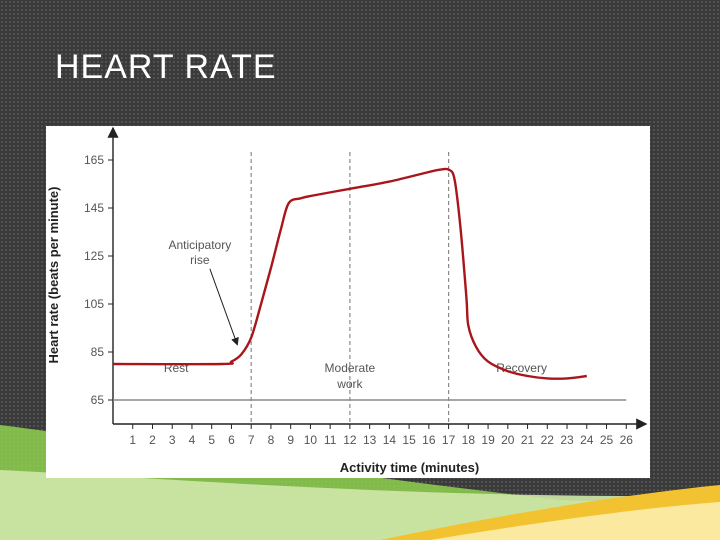  I want to click on annotation-label: Anticipatory, so click(200, 245).